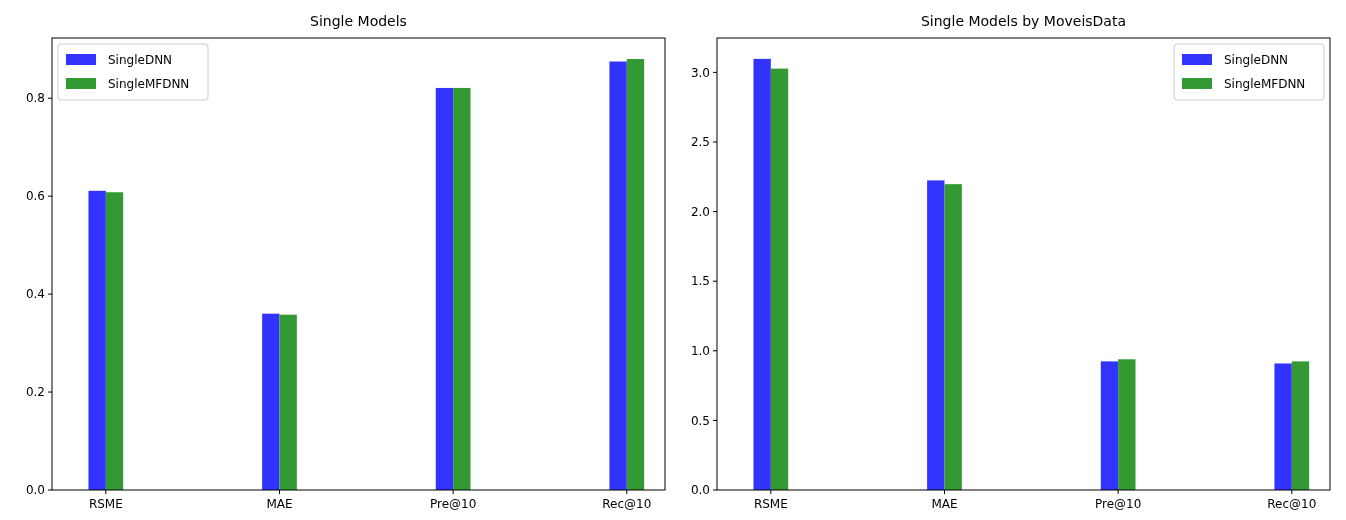 This screenshot has height=520, width=1346. What do you see at coordinates (35, 196) in the screenshot?
I see `y-tick-label: 0.6` at bounding box center [35, 196].